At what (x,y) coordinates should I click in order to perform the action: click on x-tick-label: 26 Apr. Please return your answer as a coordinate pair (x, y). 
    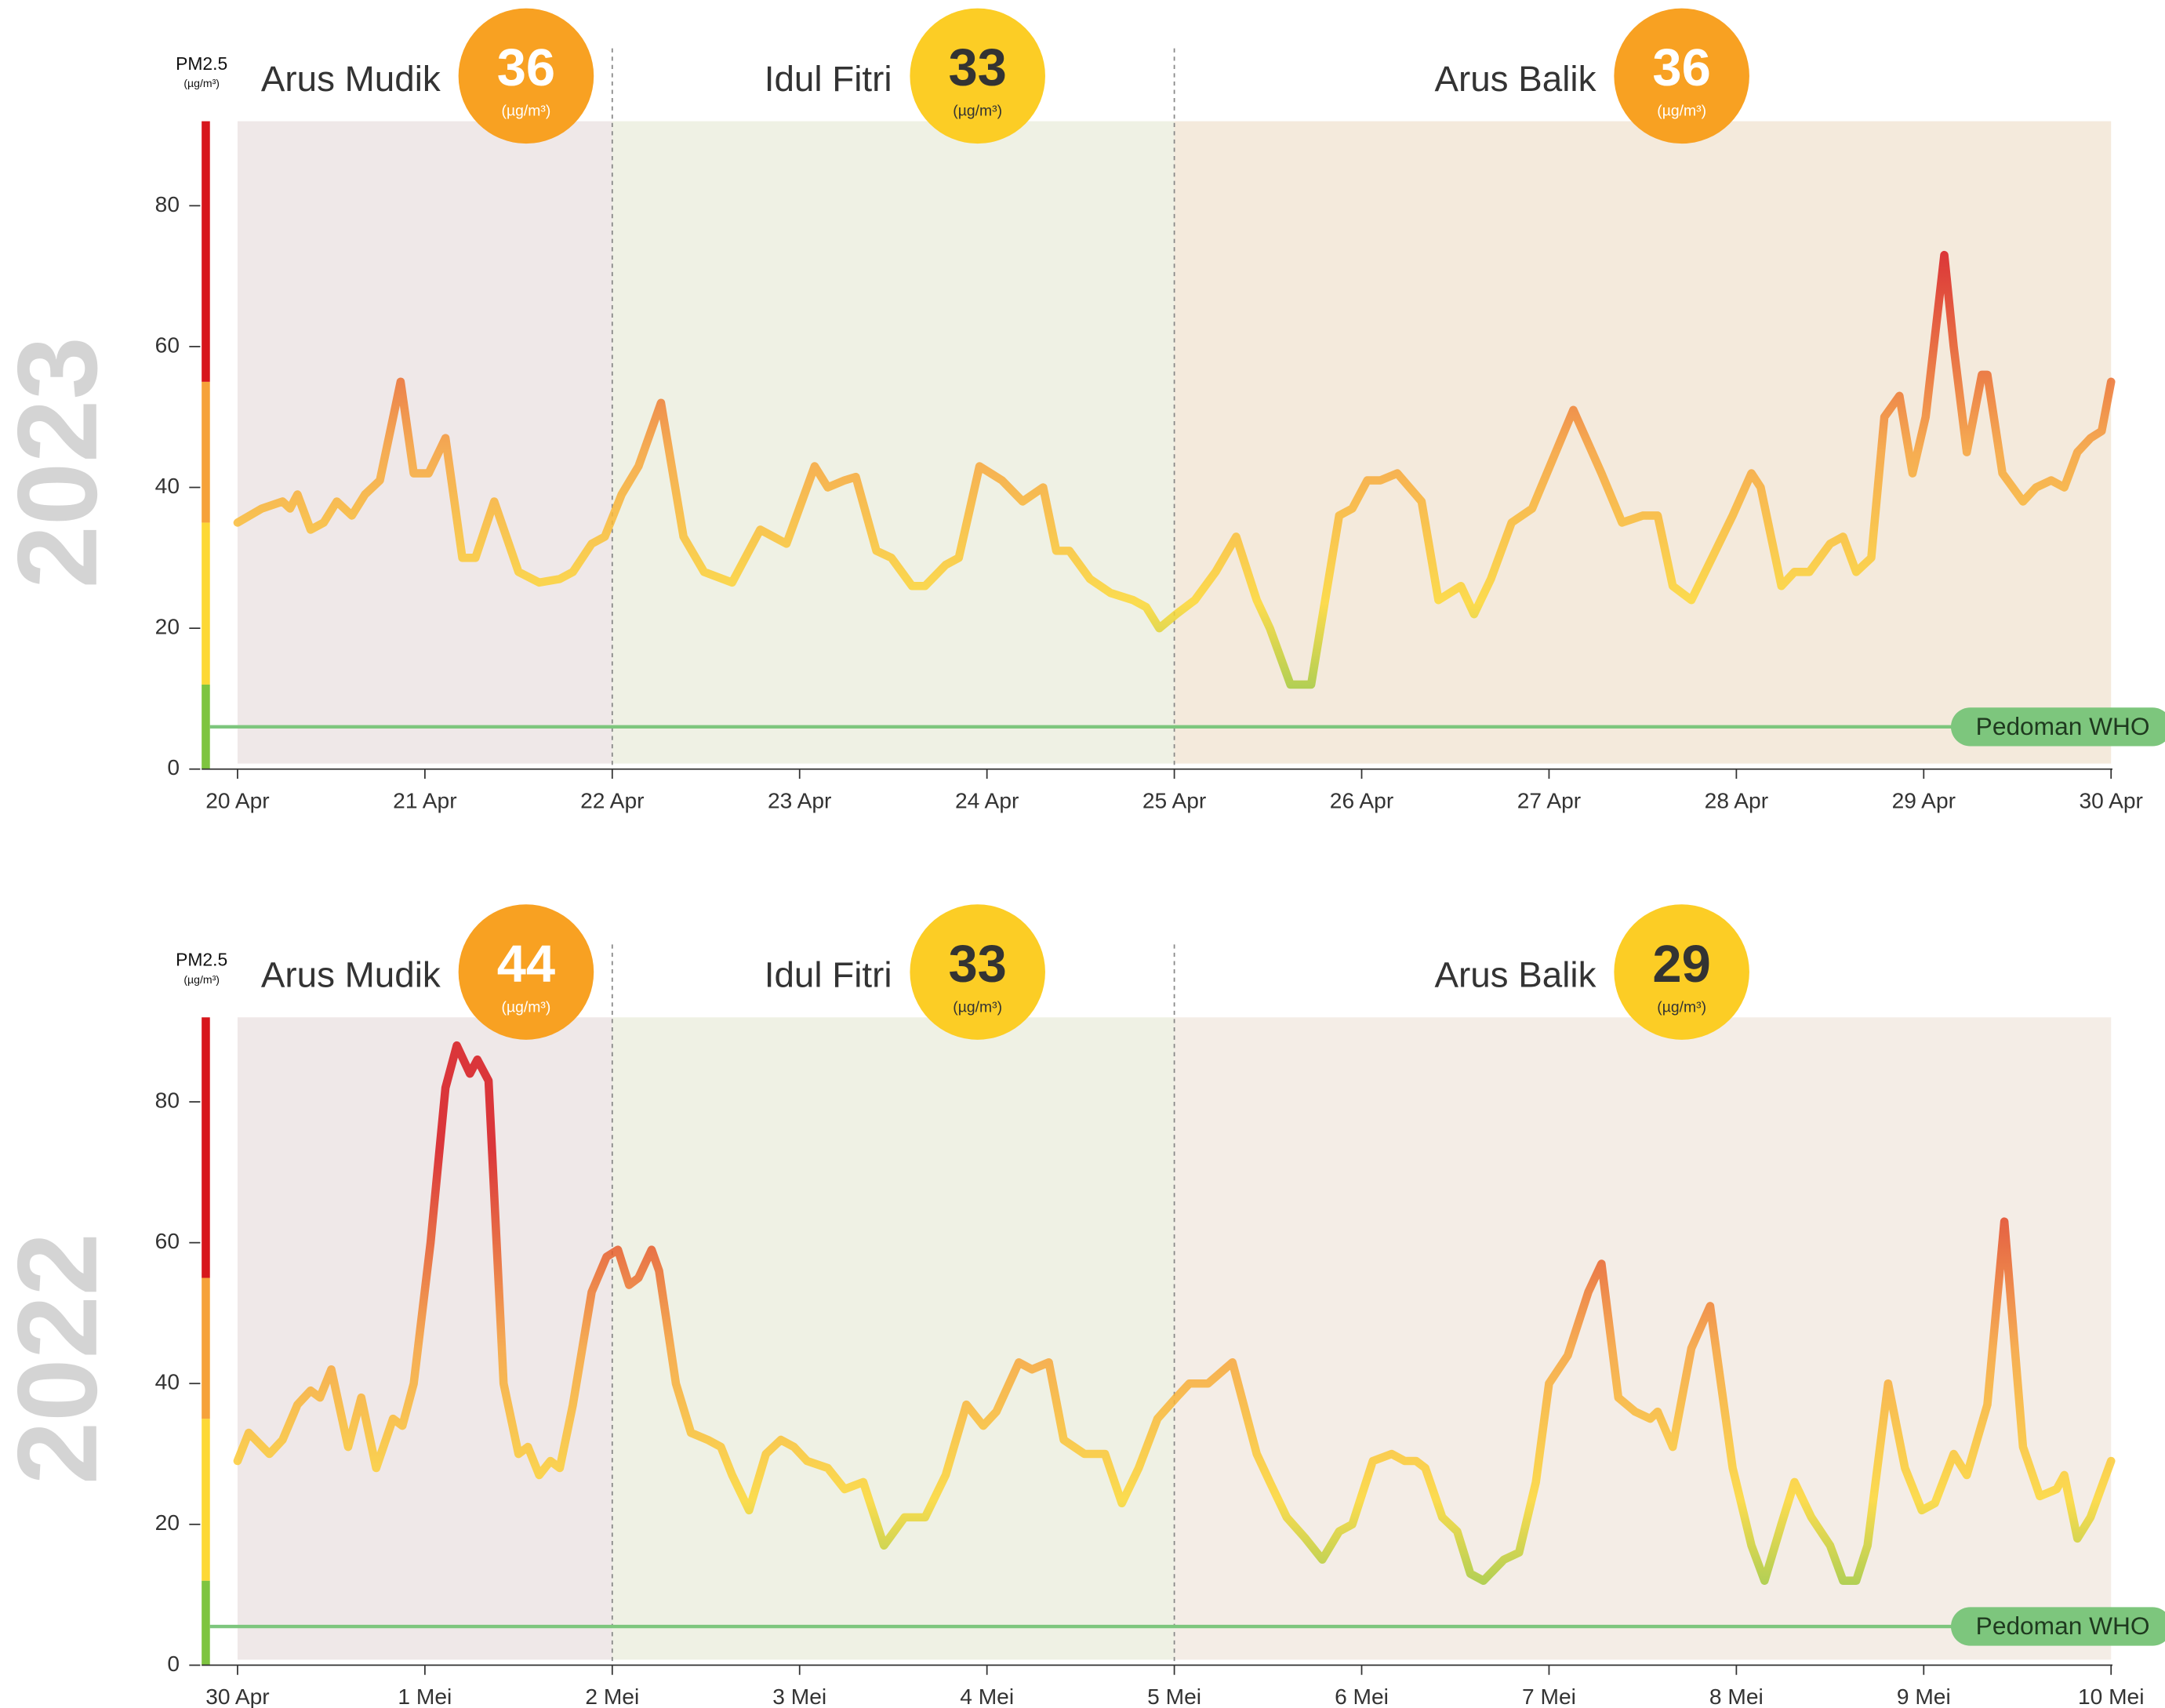
    Looking at the image, I should click on (1361, 799).